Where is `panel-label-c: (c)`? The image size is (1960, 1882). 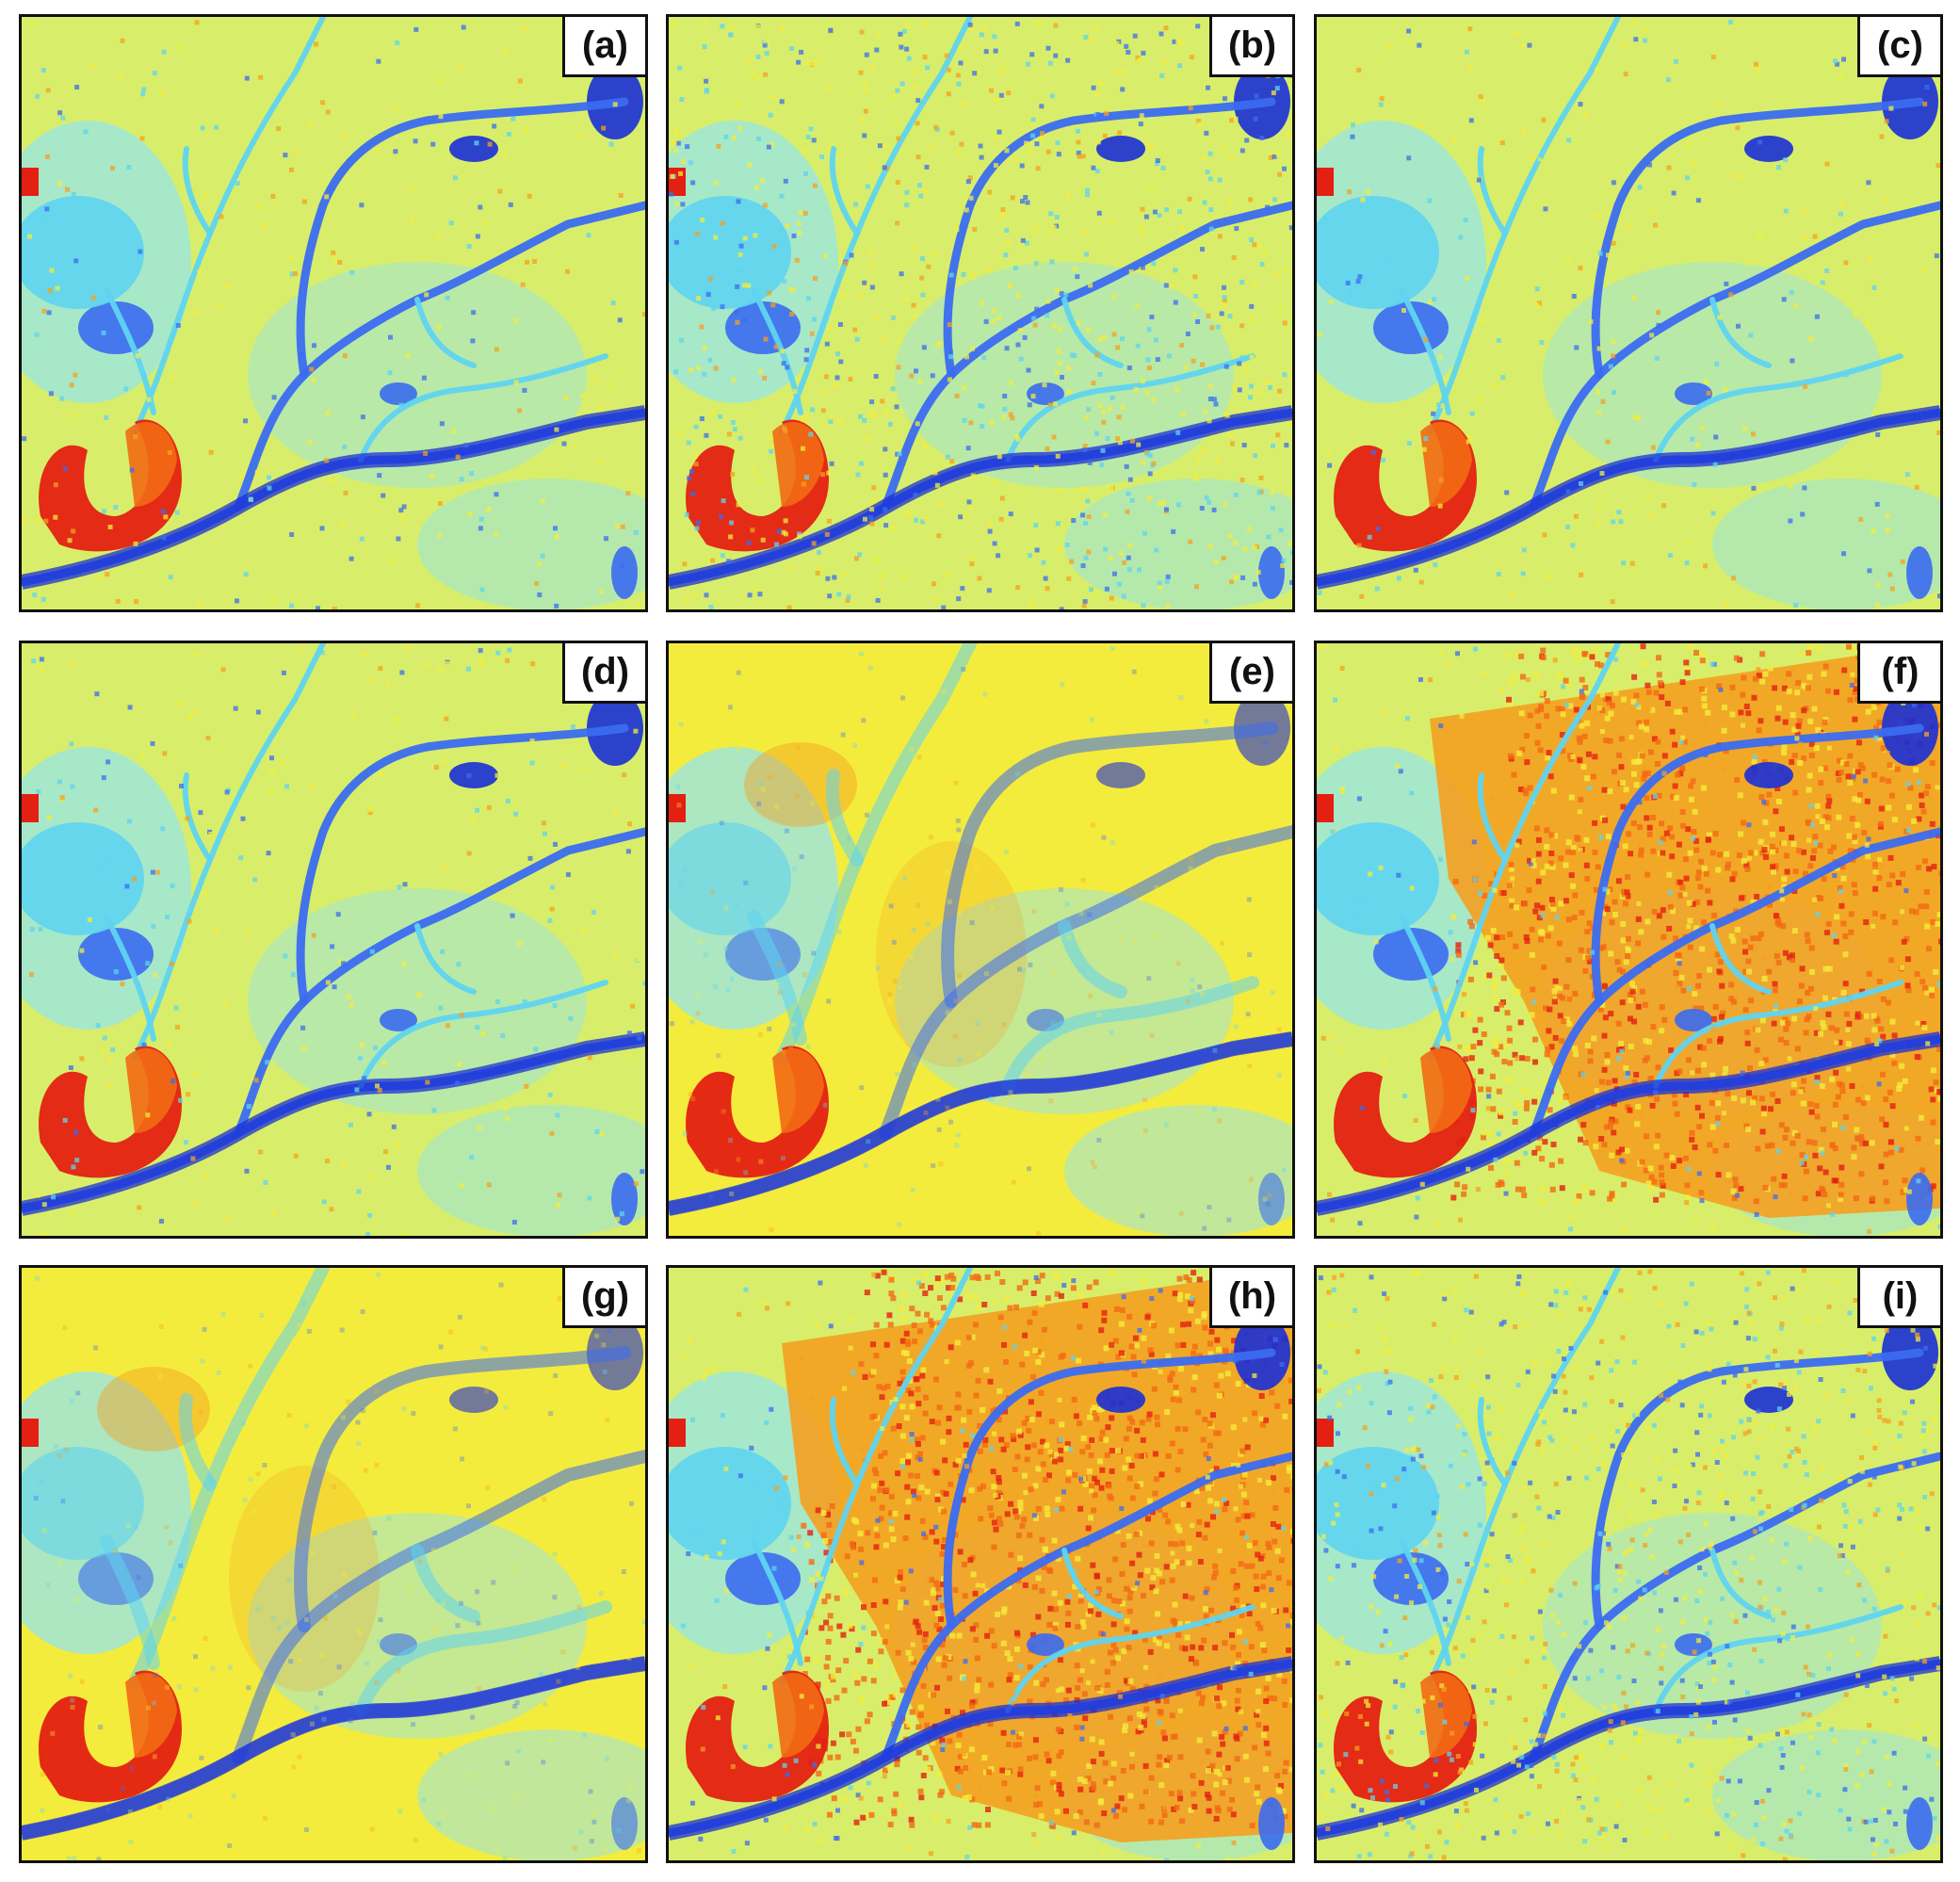
panel-label-c: (c) is located at coordinates (1898, 47).